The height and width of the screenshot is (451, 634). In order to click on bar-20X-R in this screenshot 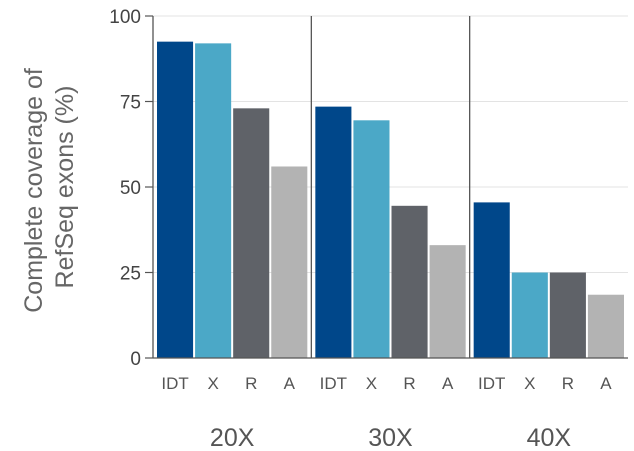, I will do `click(251, 233)`.